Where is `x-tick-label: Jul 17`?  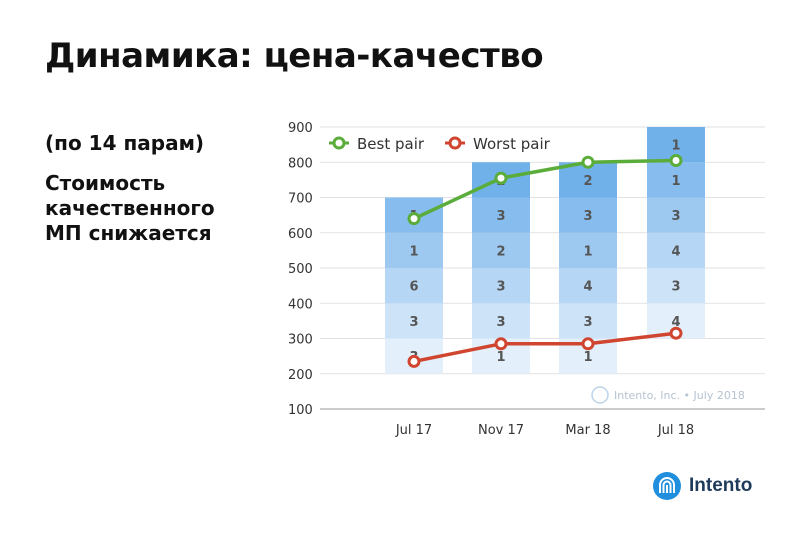 x-tick-label: Jul 17 is located at coordinates (413, 430).